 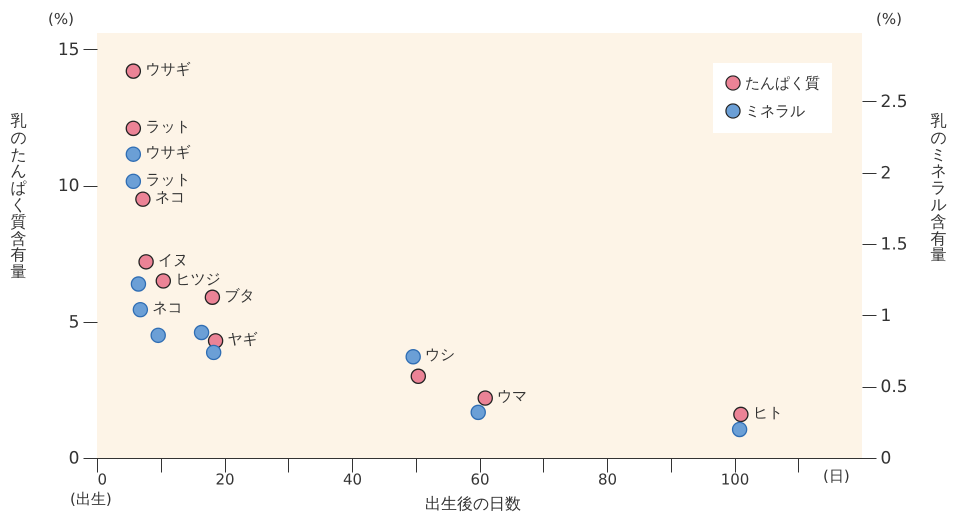 What do you see at coordinates (103, 479) in the screenshot?
I see `x-tick-label: 0` at bounding box center [103, 479].